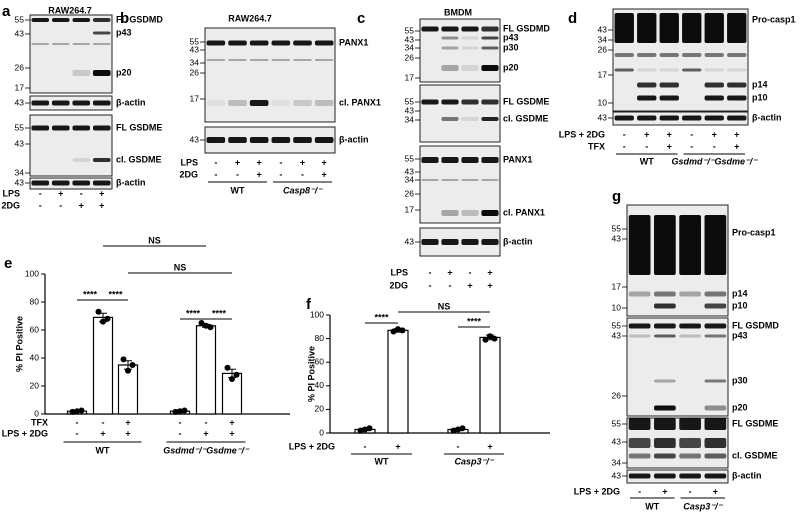  I want to click on band-label: cl. PANX1, so click(524, 212).